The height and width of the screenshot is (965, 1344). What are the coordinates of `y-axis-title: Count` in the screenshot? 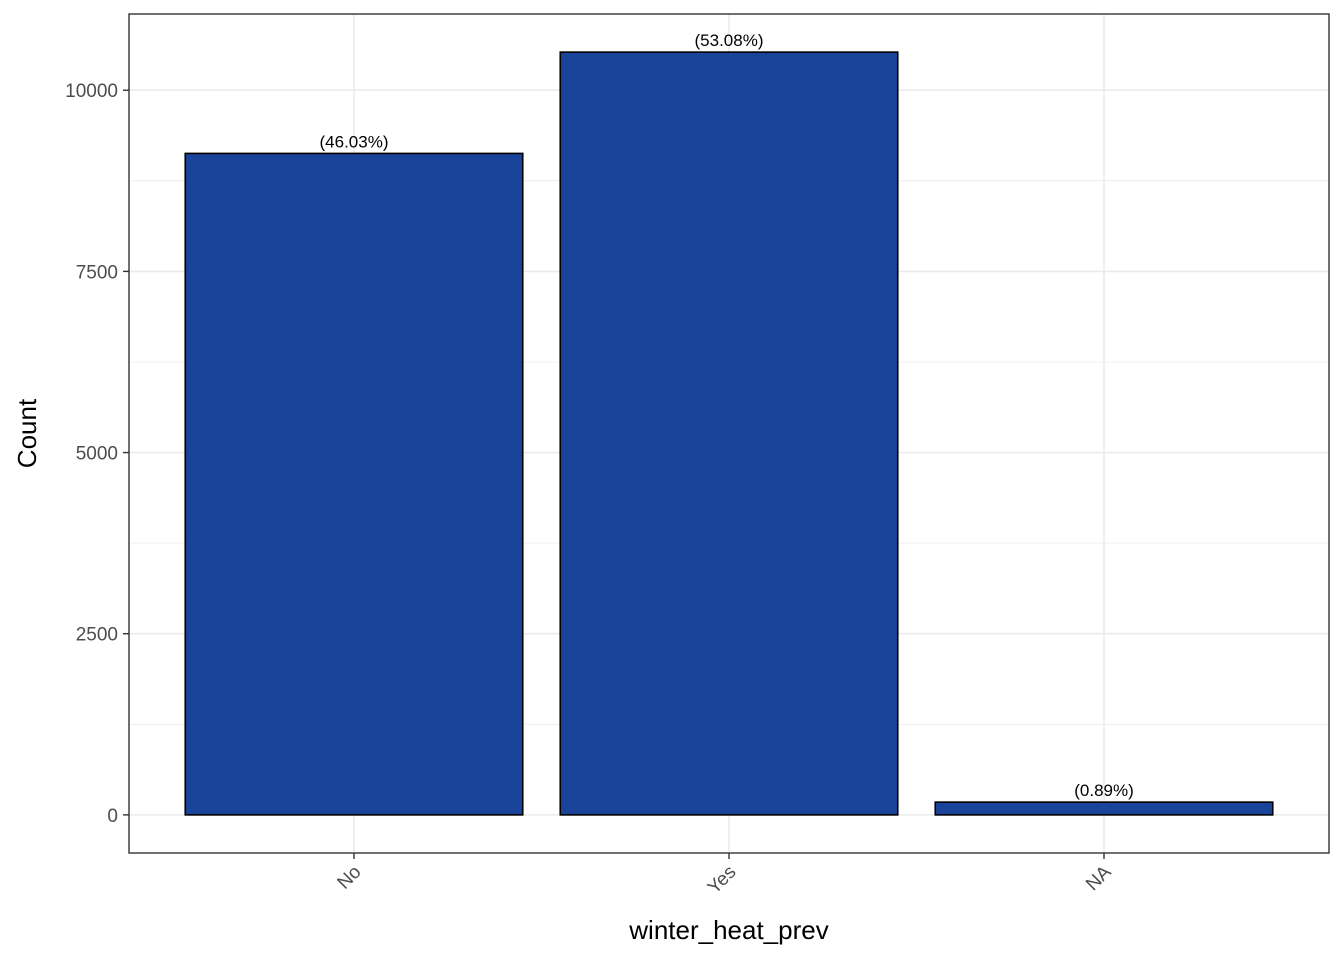 It's located at (27, 433).